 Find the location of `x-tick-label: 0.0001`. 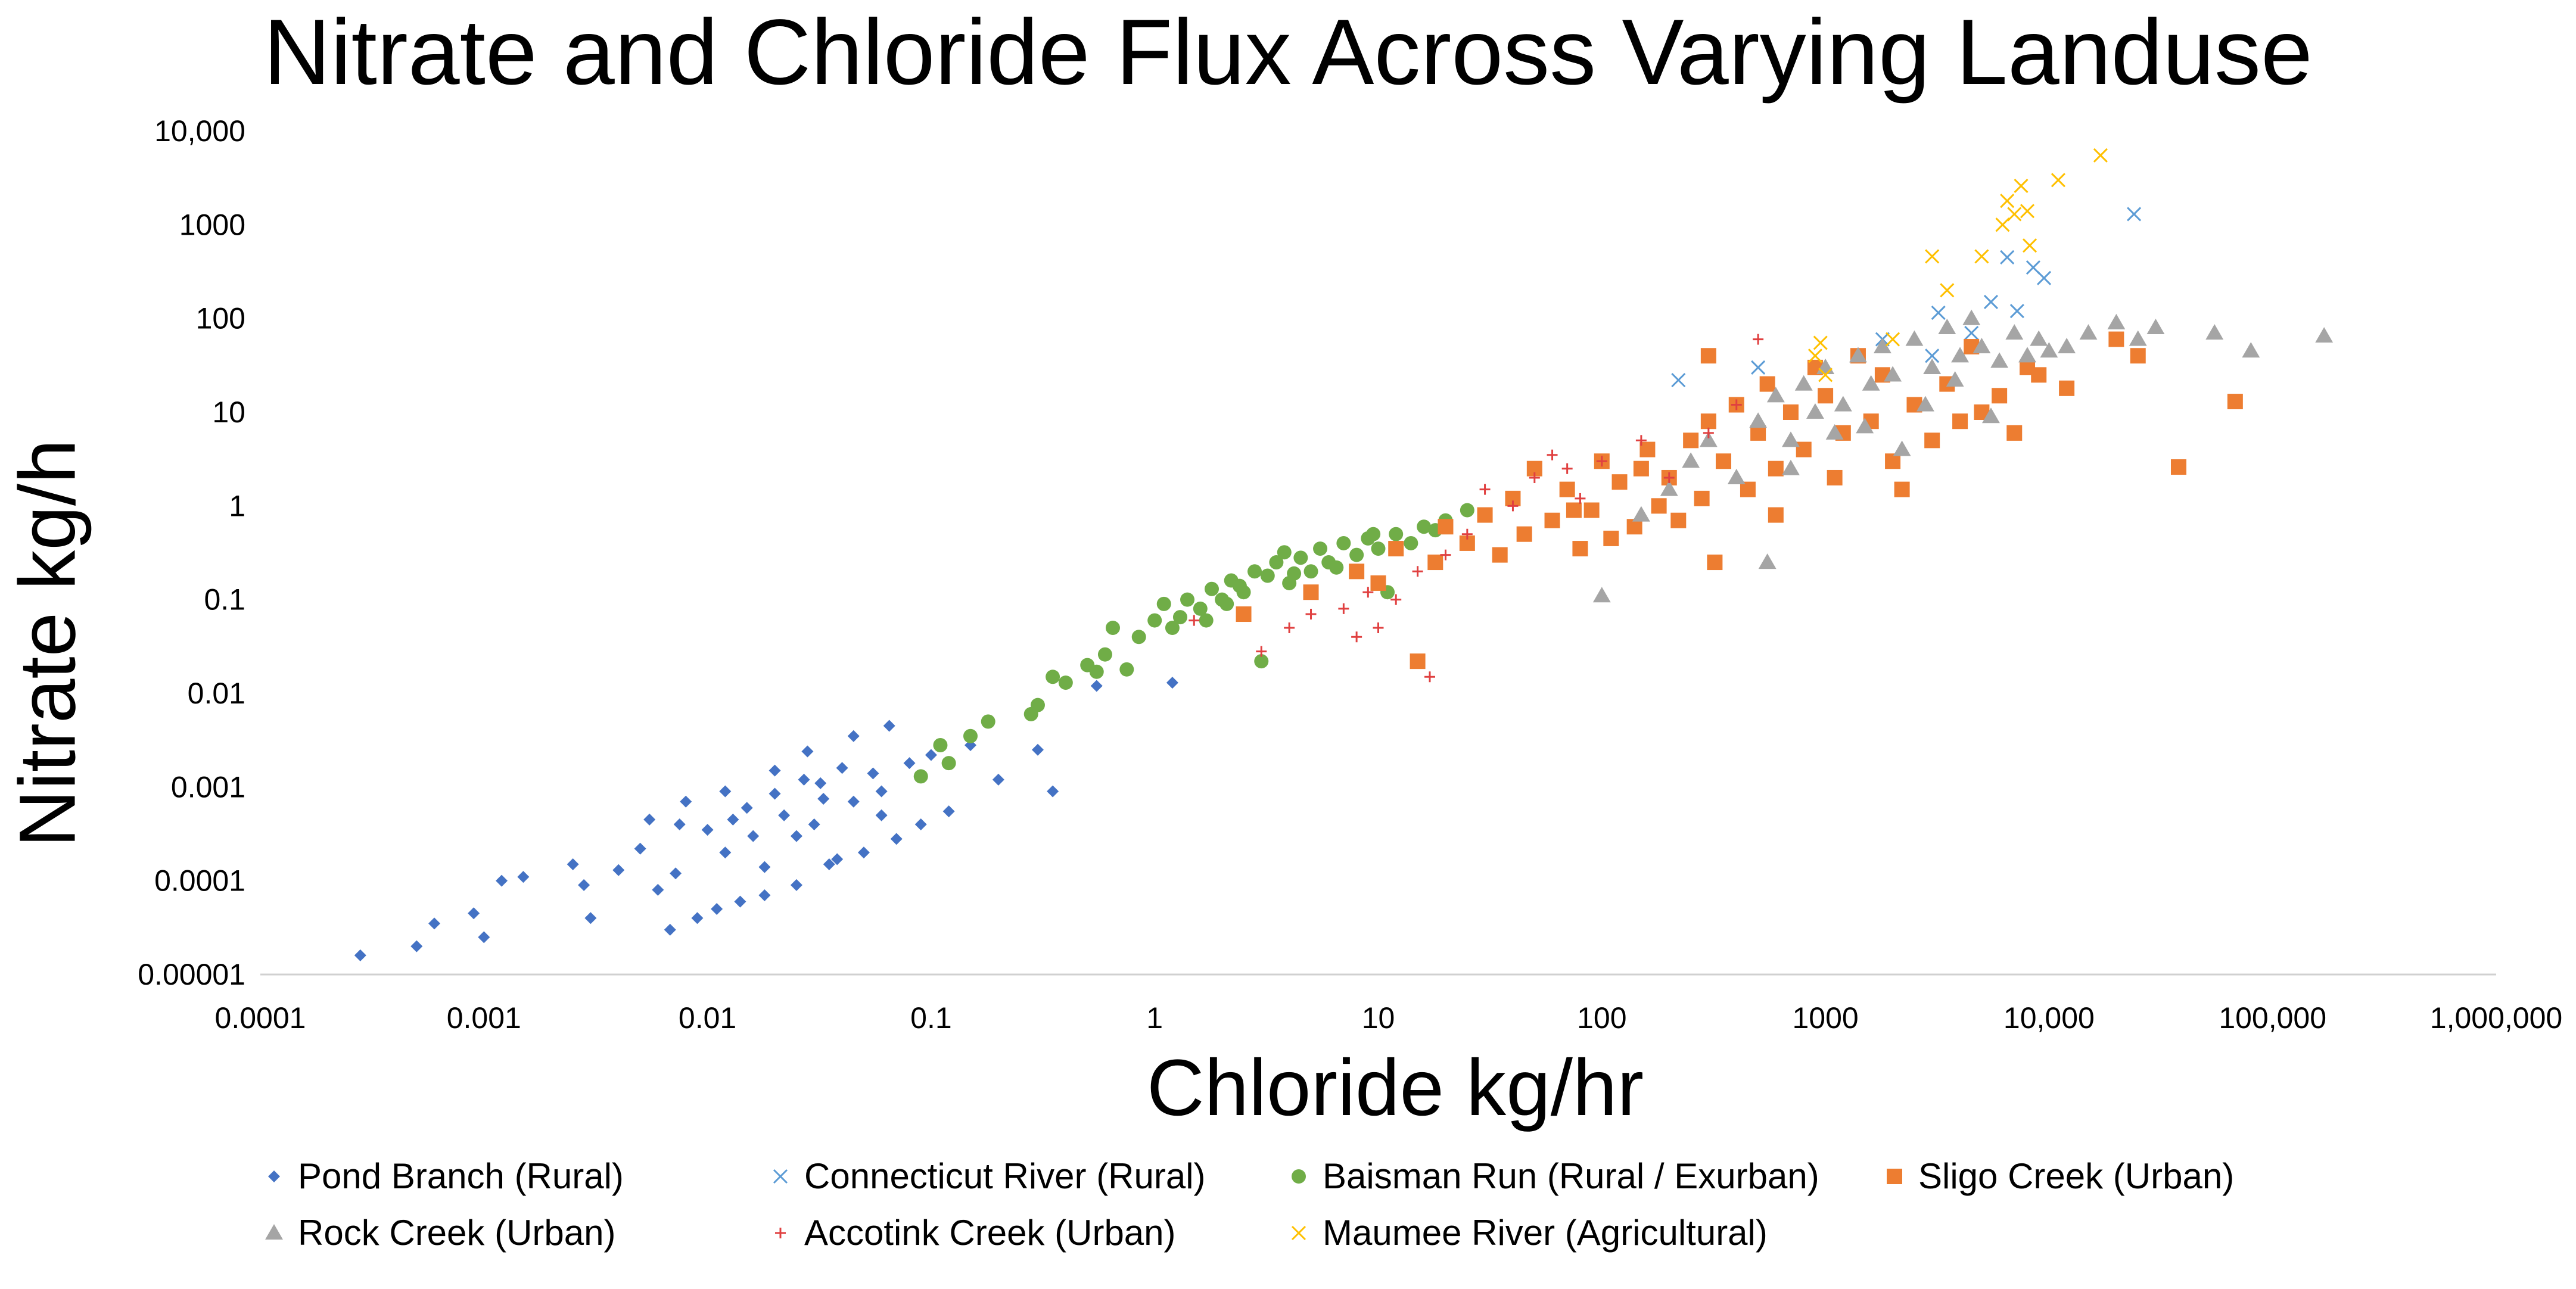

x-tick-label: 0.0001 is located at coordinates (260, 1018).